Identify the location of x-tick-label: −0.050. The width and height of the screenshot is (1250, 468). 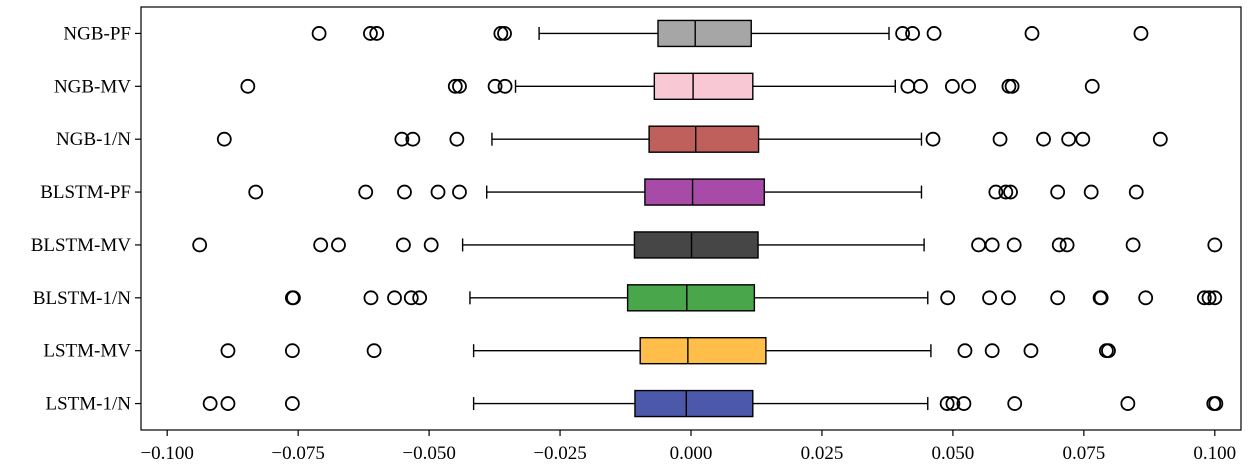
(428, 453).